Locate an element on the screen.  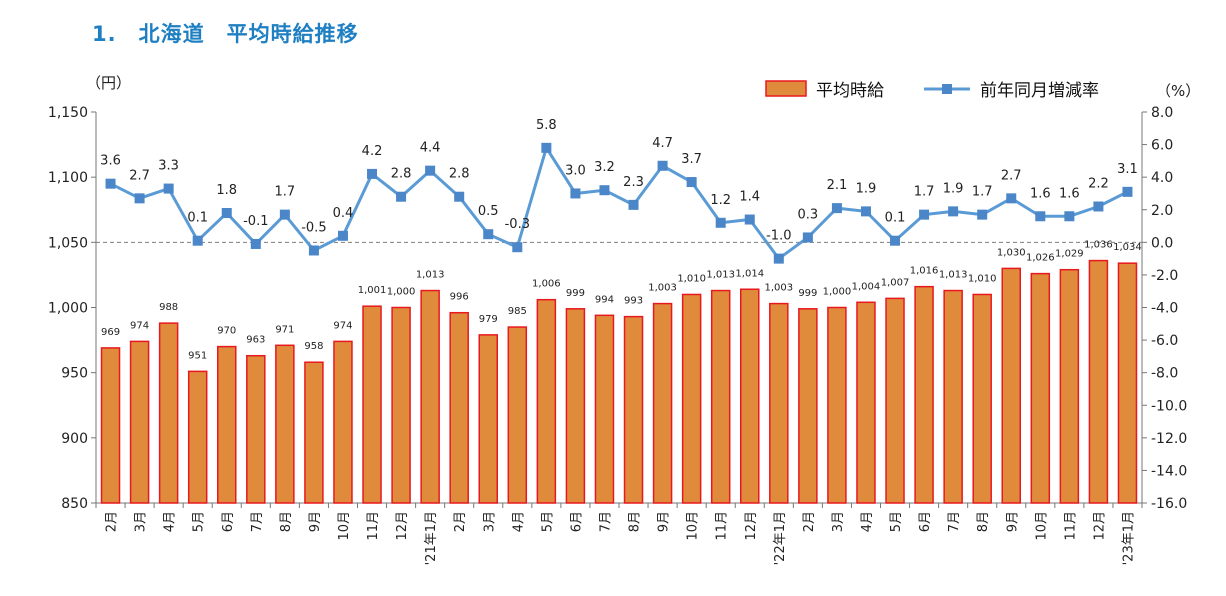
bar-value-label: 985 is located at coordinates (517, 311).